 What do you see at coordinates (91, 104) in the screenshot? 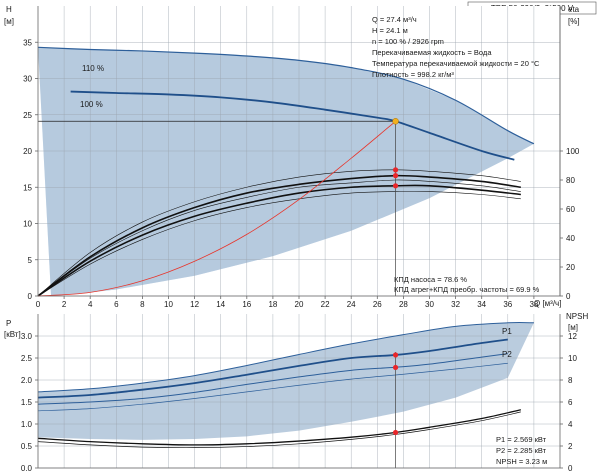
I see `curve-label-100: 100 %` at bounding box center [91, 104].